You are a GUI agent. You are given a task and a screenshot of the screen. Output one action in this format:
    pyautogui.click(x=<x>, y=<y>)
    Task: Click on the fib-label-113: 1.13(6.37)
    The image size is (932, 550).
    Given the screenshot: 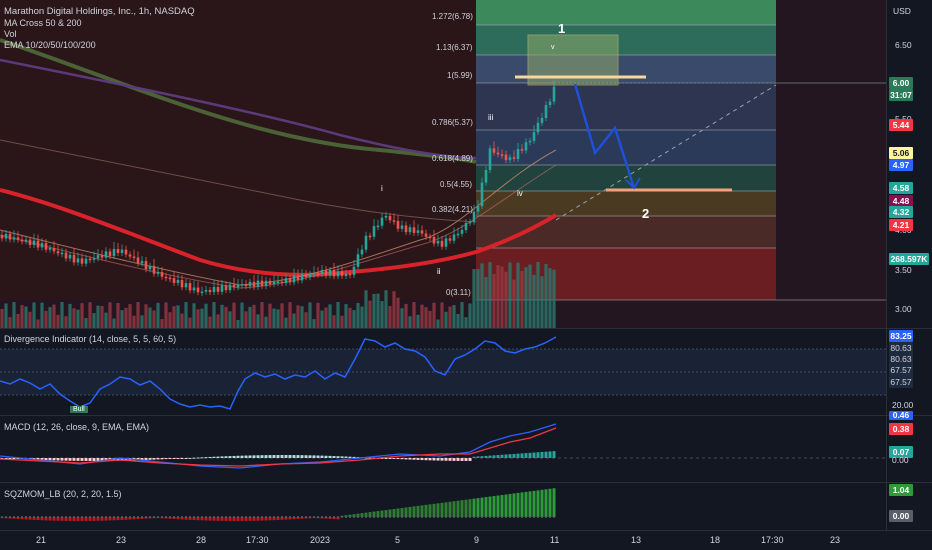 What is the action you would take?
    pyautogui.click(x=454, y=47)
    